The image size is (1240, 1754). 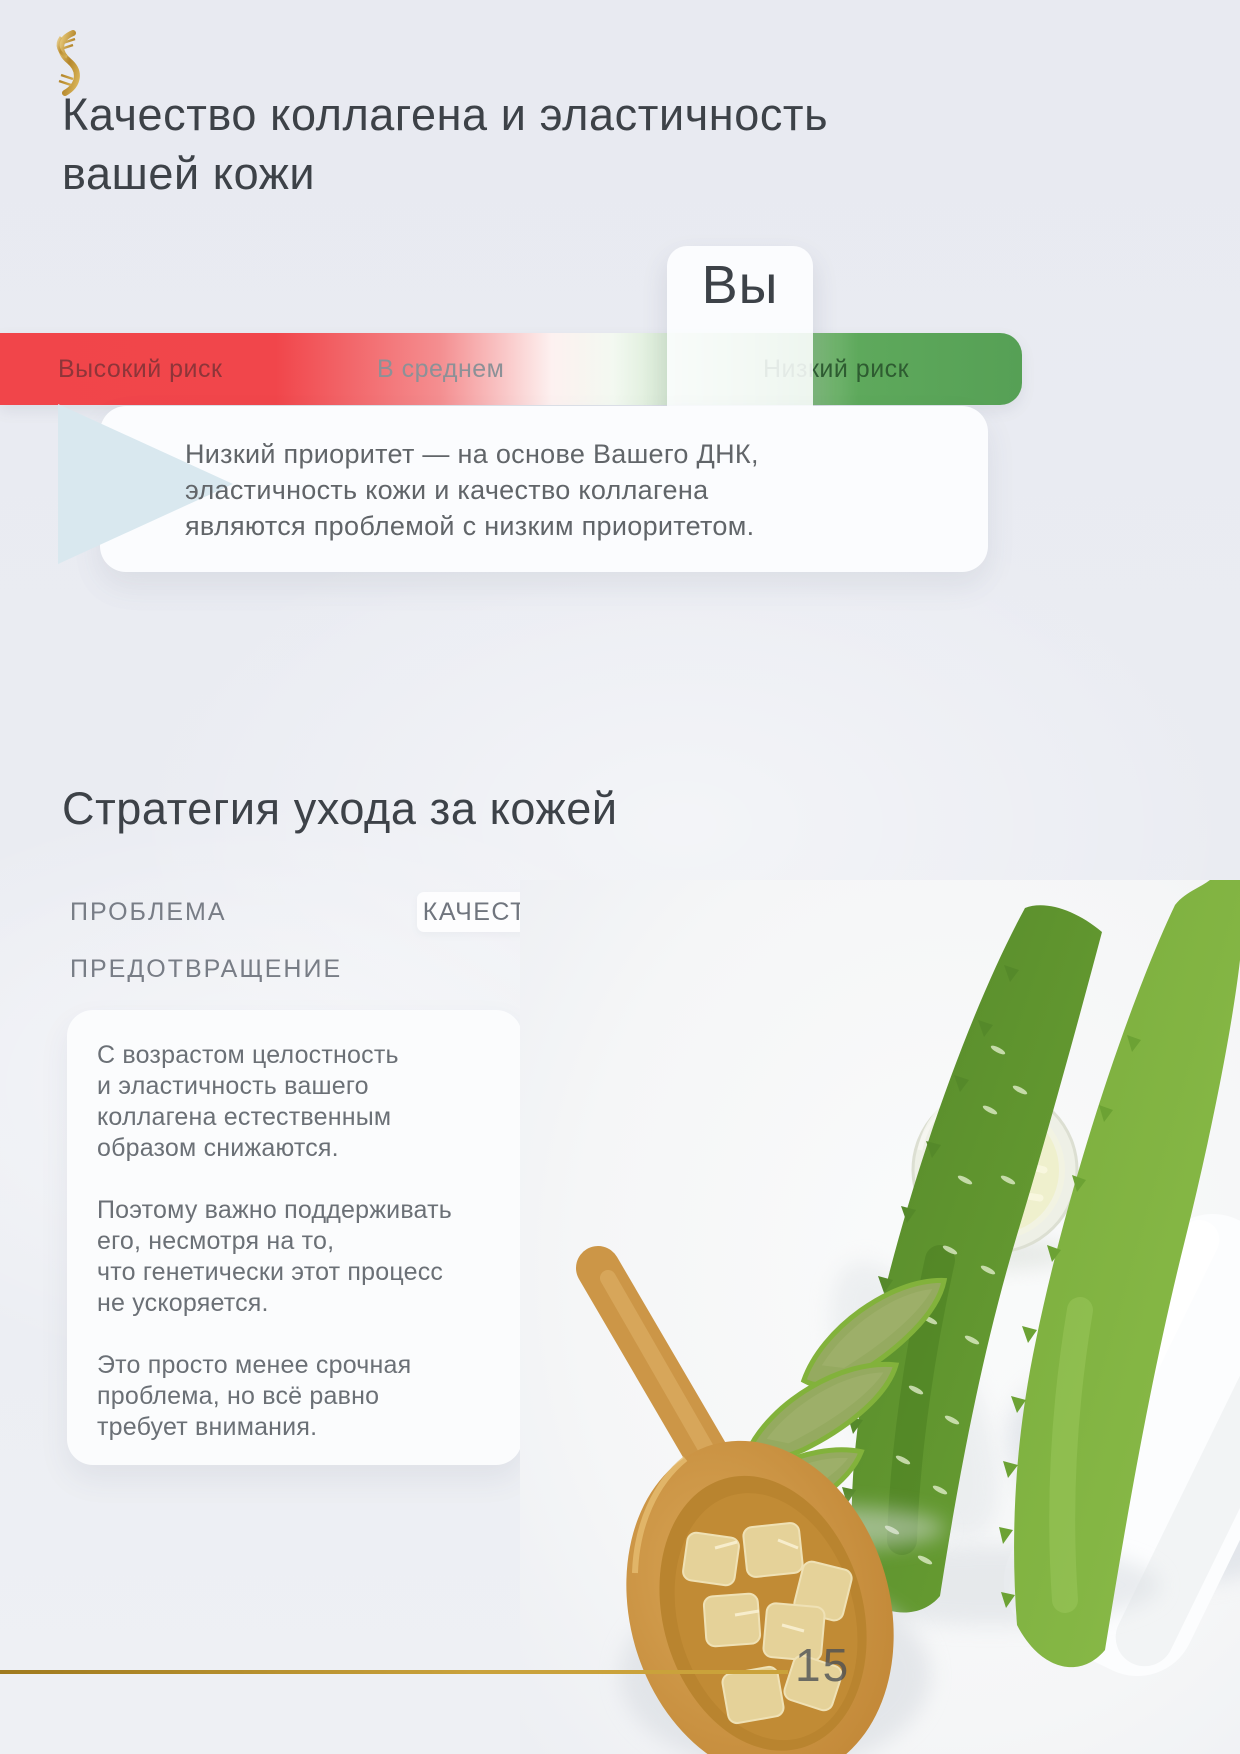 What do you see at coordinates (1119, 1274) in the screenshot?
I see `aloe-leaf-right` at bounding box center [1119, 1274].